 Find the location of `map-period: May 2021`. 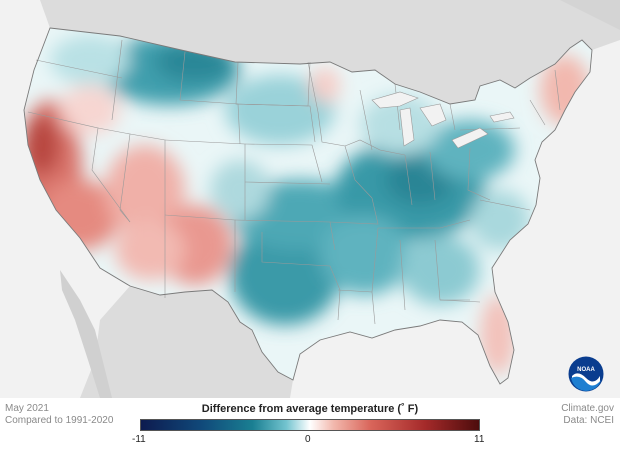

map-period: May 2021 is located at coordinates (27, 408).